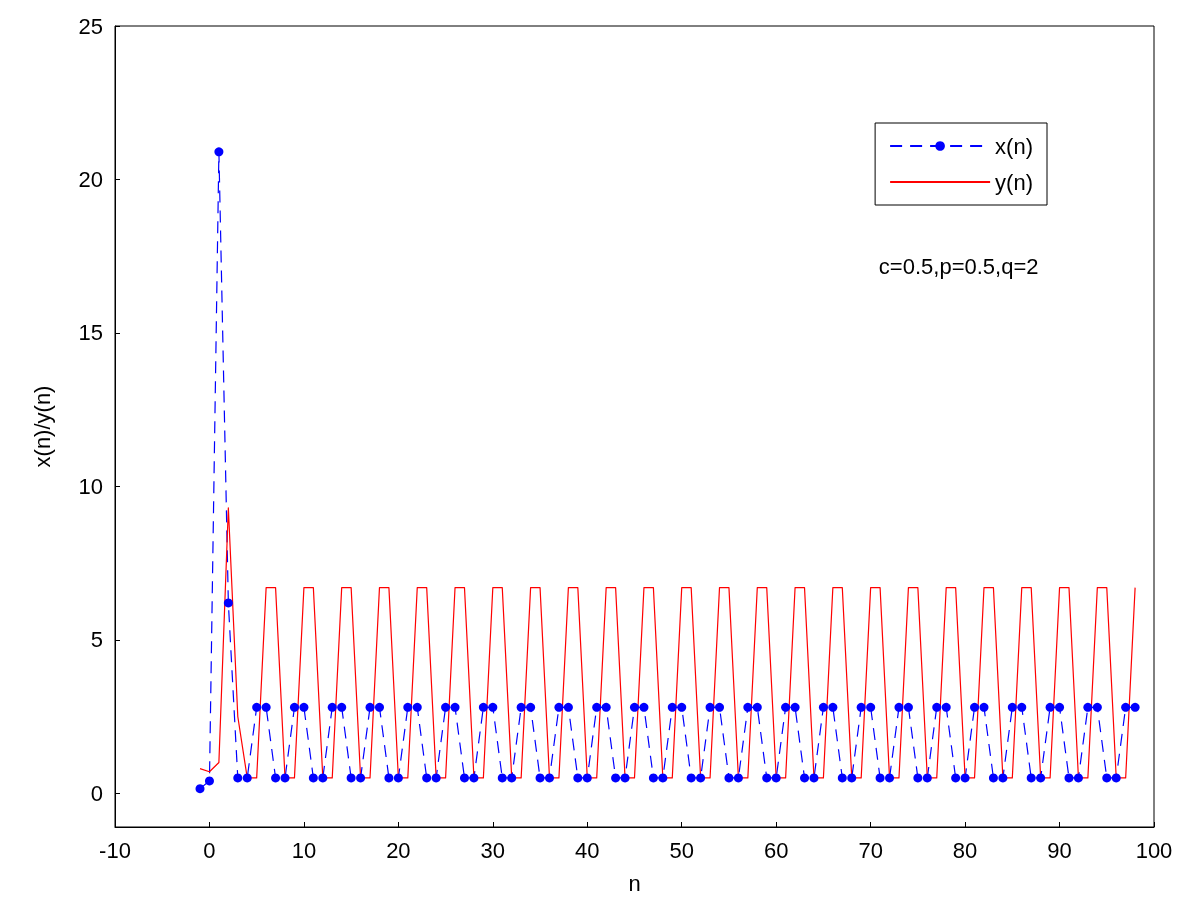 Image resolution: width=1195 pixels, height=917 pixels. Describe the element at coordinates (304, 850) in the screenshot. I see `x-tick-label: 10` at that location.